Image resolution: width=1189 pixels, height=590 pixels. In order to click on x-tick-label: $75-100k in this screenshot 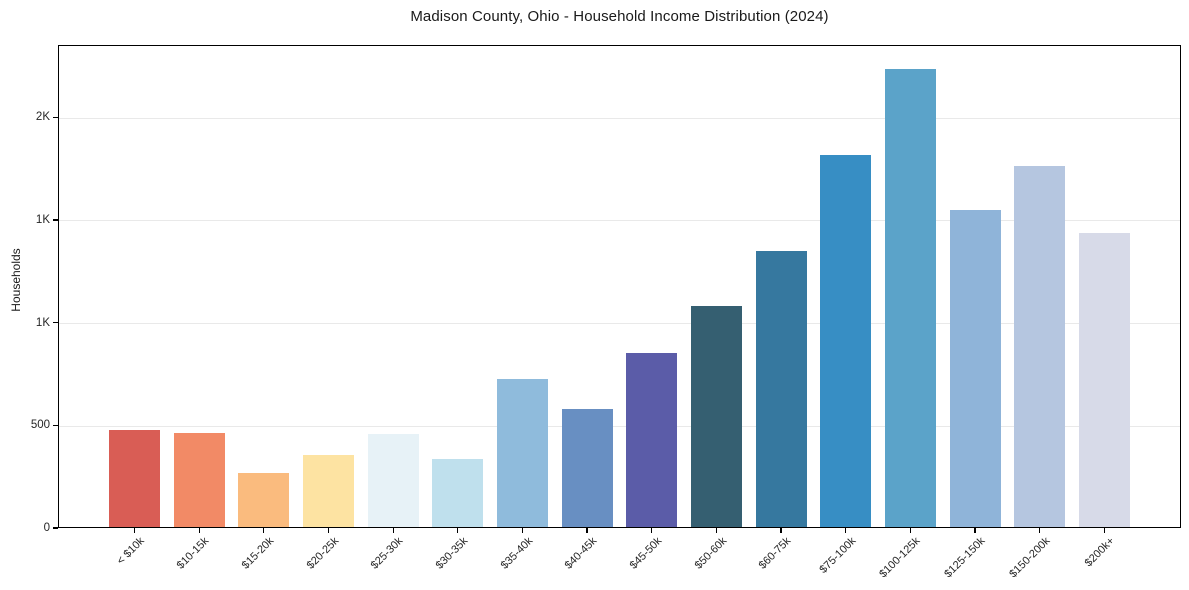, I will do `click(838, 555)`.